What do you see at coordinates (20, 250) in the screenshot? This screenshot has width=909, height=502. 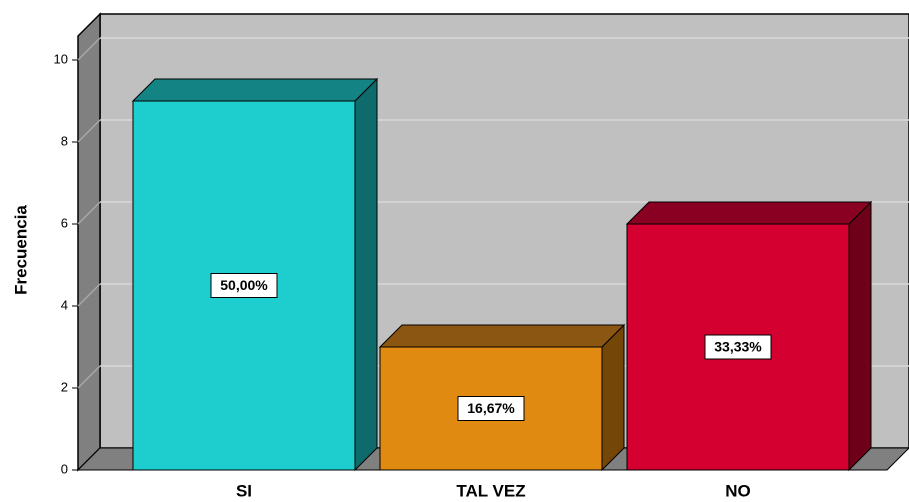 I see `y-axis-label: Frecuencia` at bounding box center [20, 250].